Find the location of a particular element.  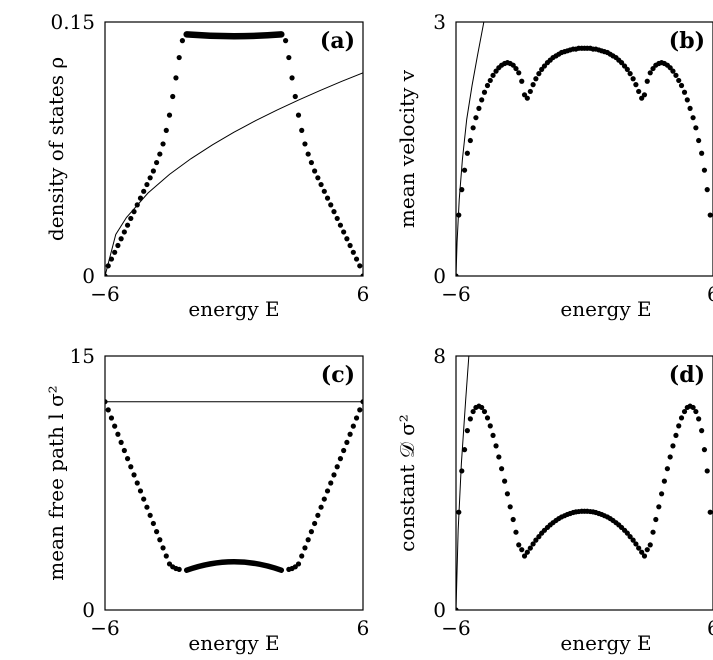

y-axis-label: mean velocity v is located at coordinates (407, 148).